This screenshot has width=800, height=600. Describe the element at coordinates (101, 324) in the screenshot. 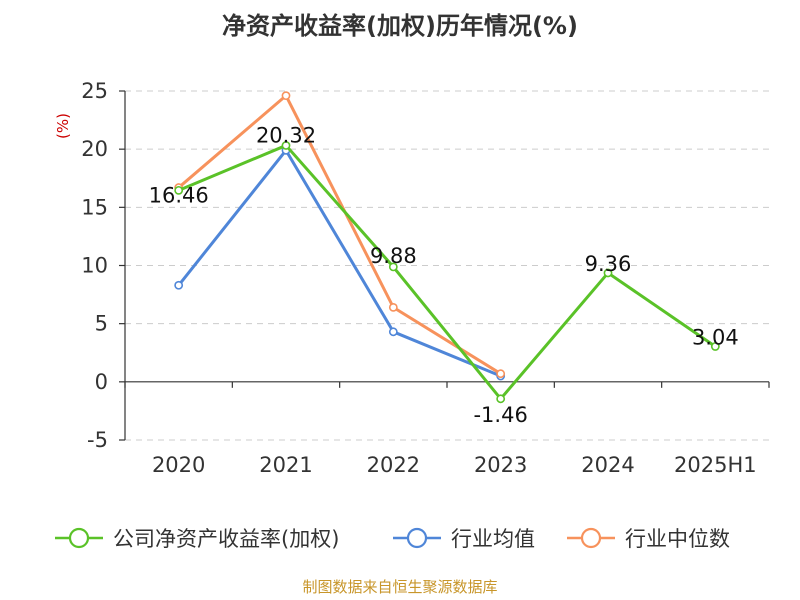

I see `y-tick-label: 5` at that location.